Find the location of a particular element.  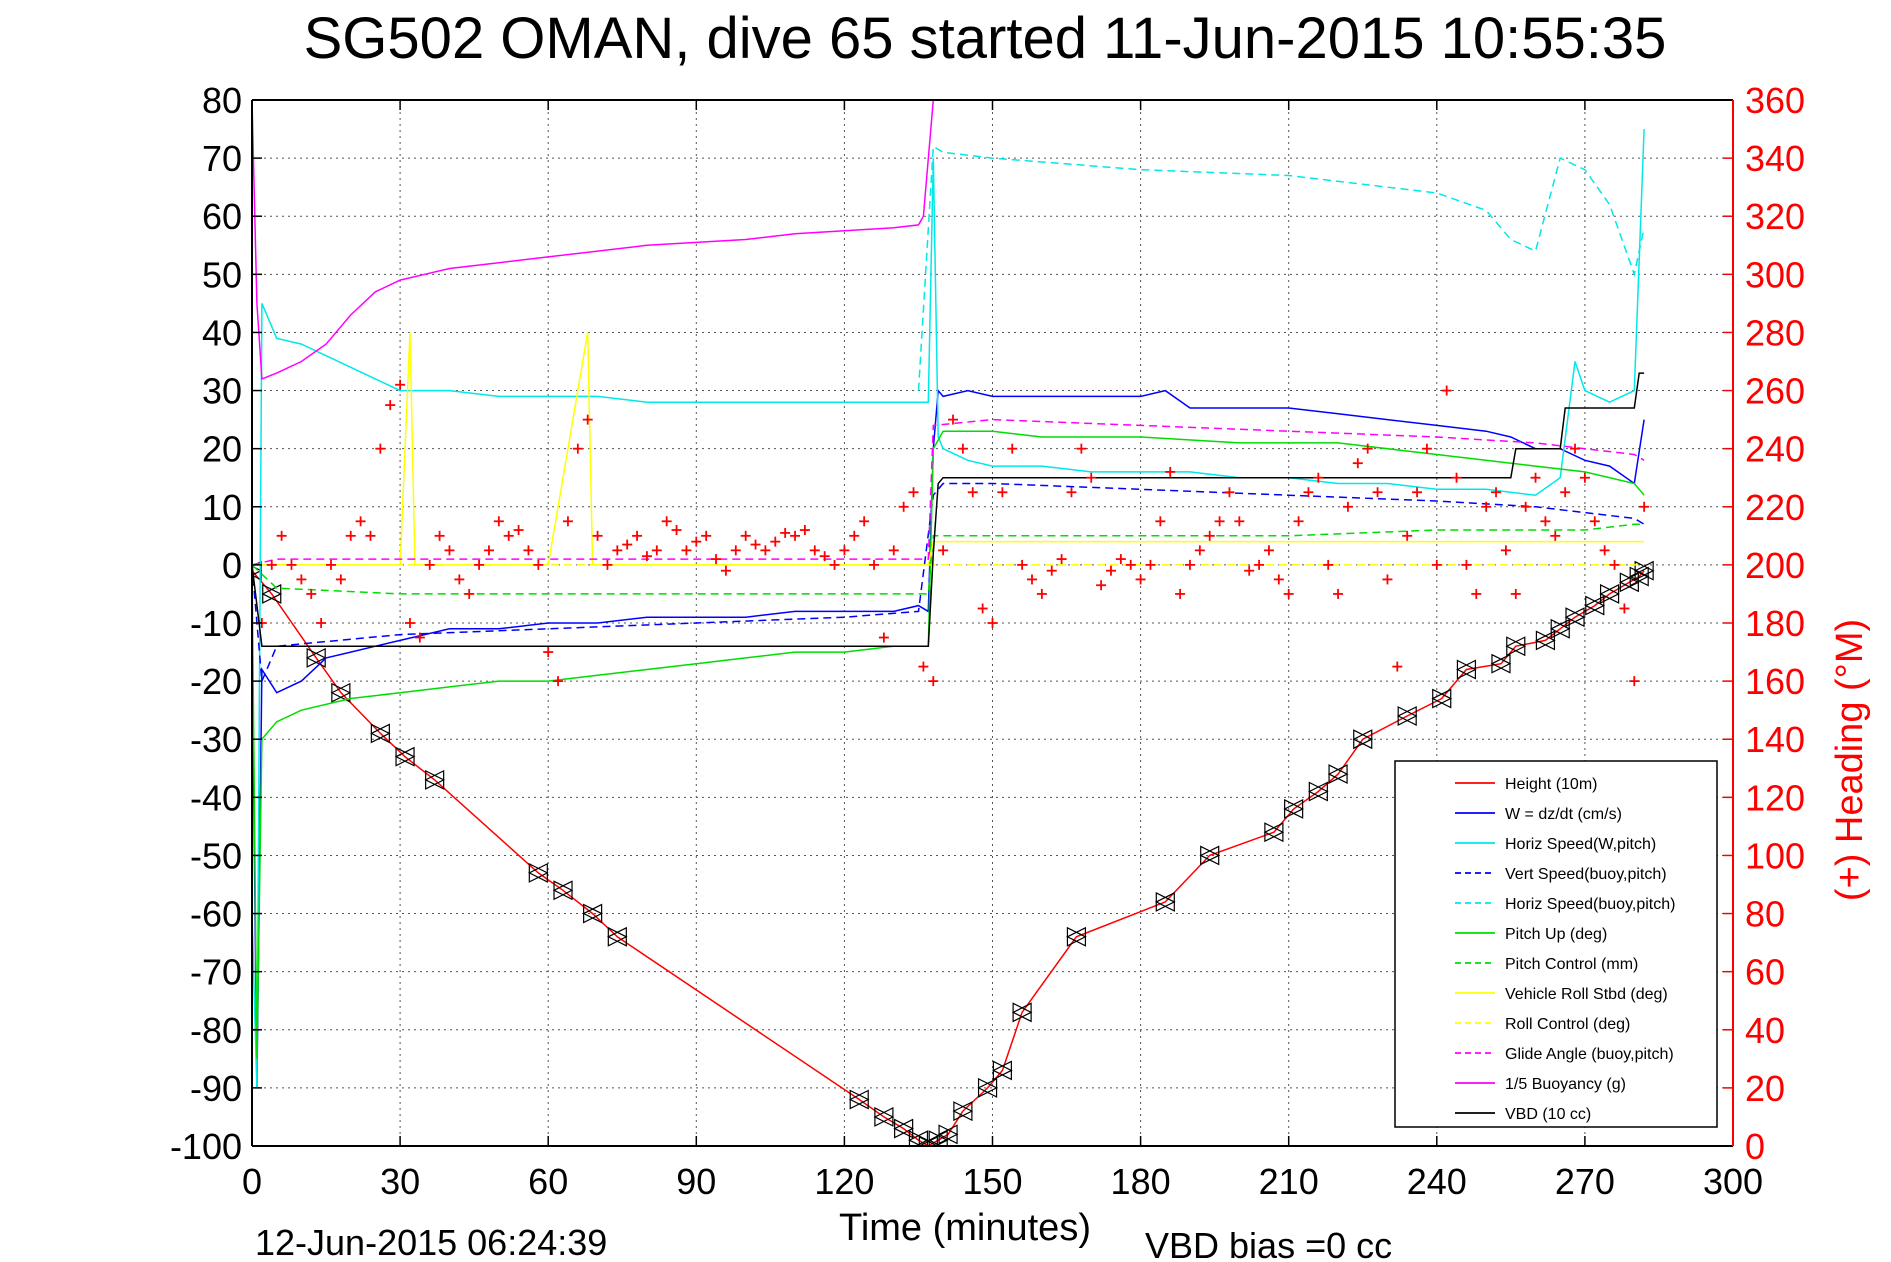

y2-tick-label: 40 is located at coordinates (1765, 1030).